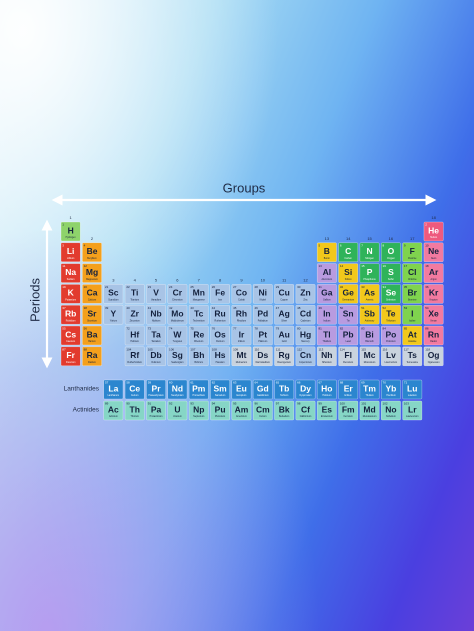 The width and height of the screenshot is (474, 631). What do you see at coordinates (150, 329) in the screenshot?
I see `atomic-number: 73` at bounding box center [150, 329].